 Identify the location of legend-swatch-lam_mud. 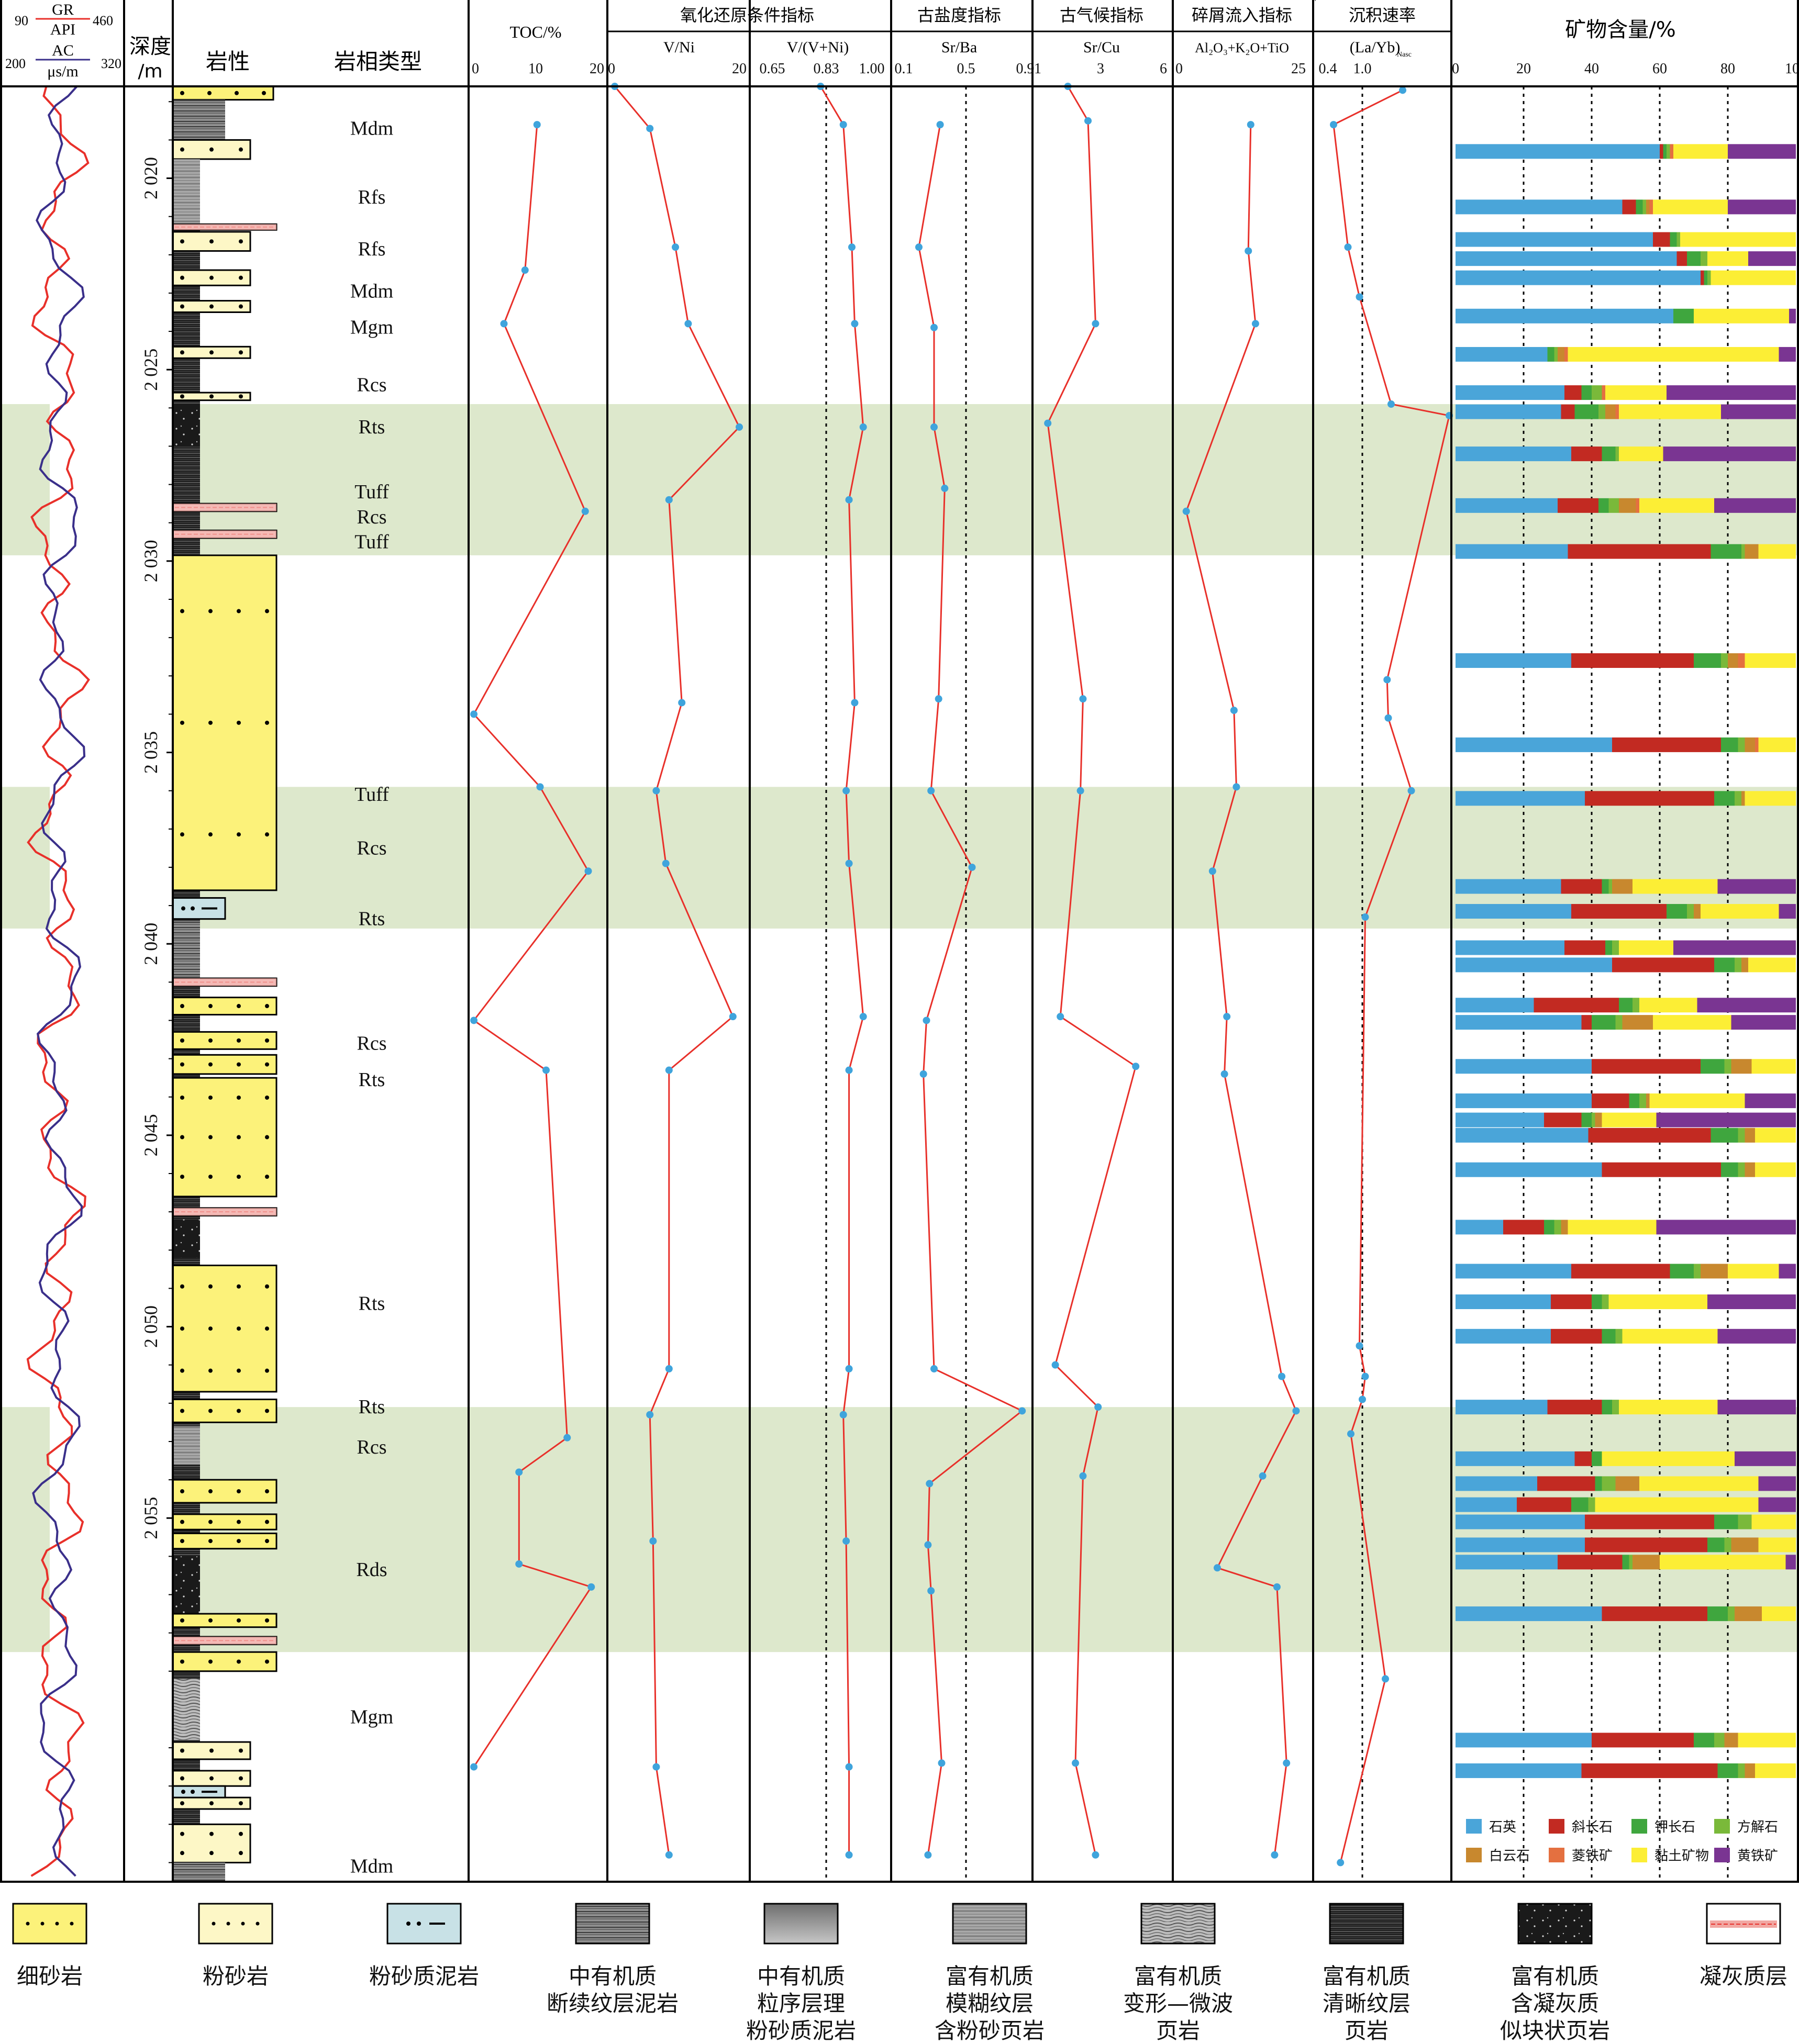
(613, 1924).